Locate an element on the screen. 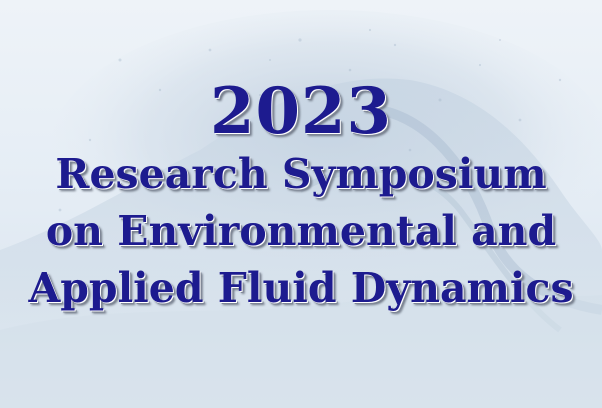 This screenshot has width=602, height=408. title-line-3: Applied Fluid Dynamics is located at coordinates (301, 288).